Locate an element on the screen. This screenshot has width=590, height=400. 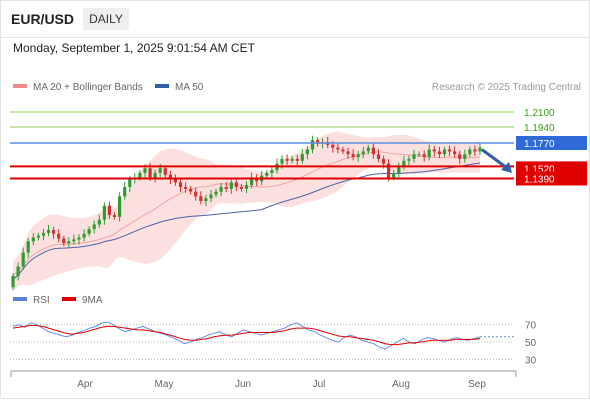
x-tick-label-Jun: Jun is located at coordinates (243, 384).